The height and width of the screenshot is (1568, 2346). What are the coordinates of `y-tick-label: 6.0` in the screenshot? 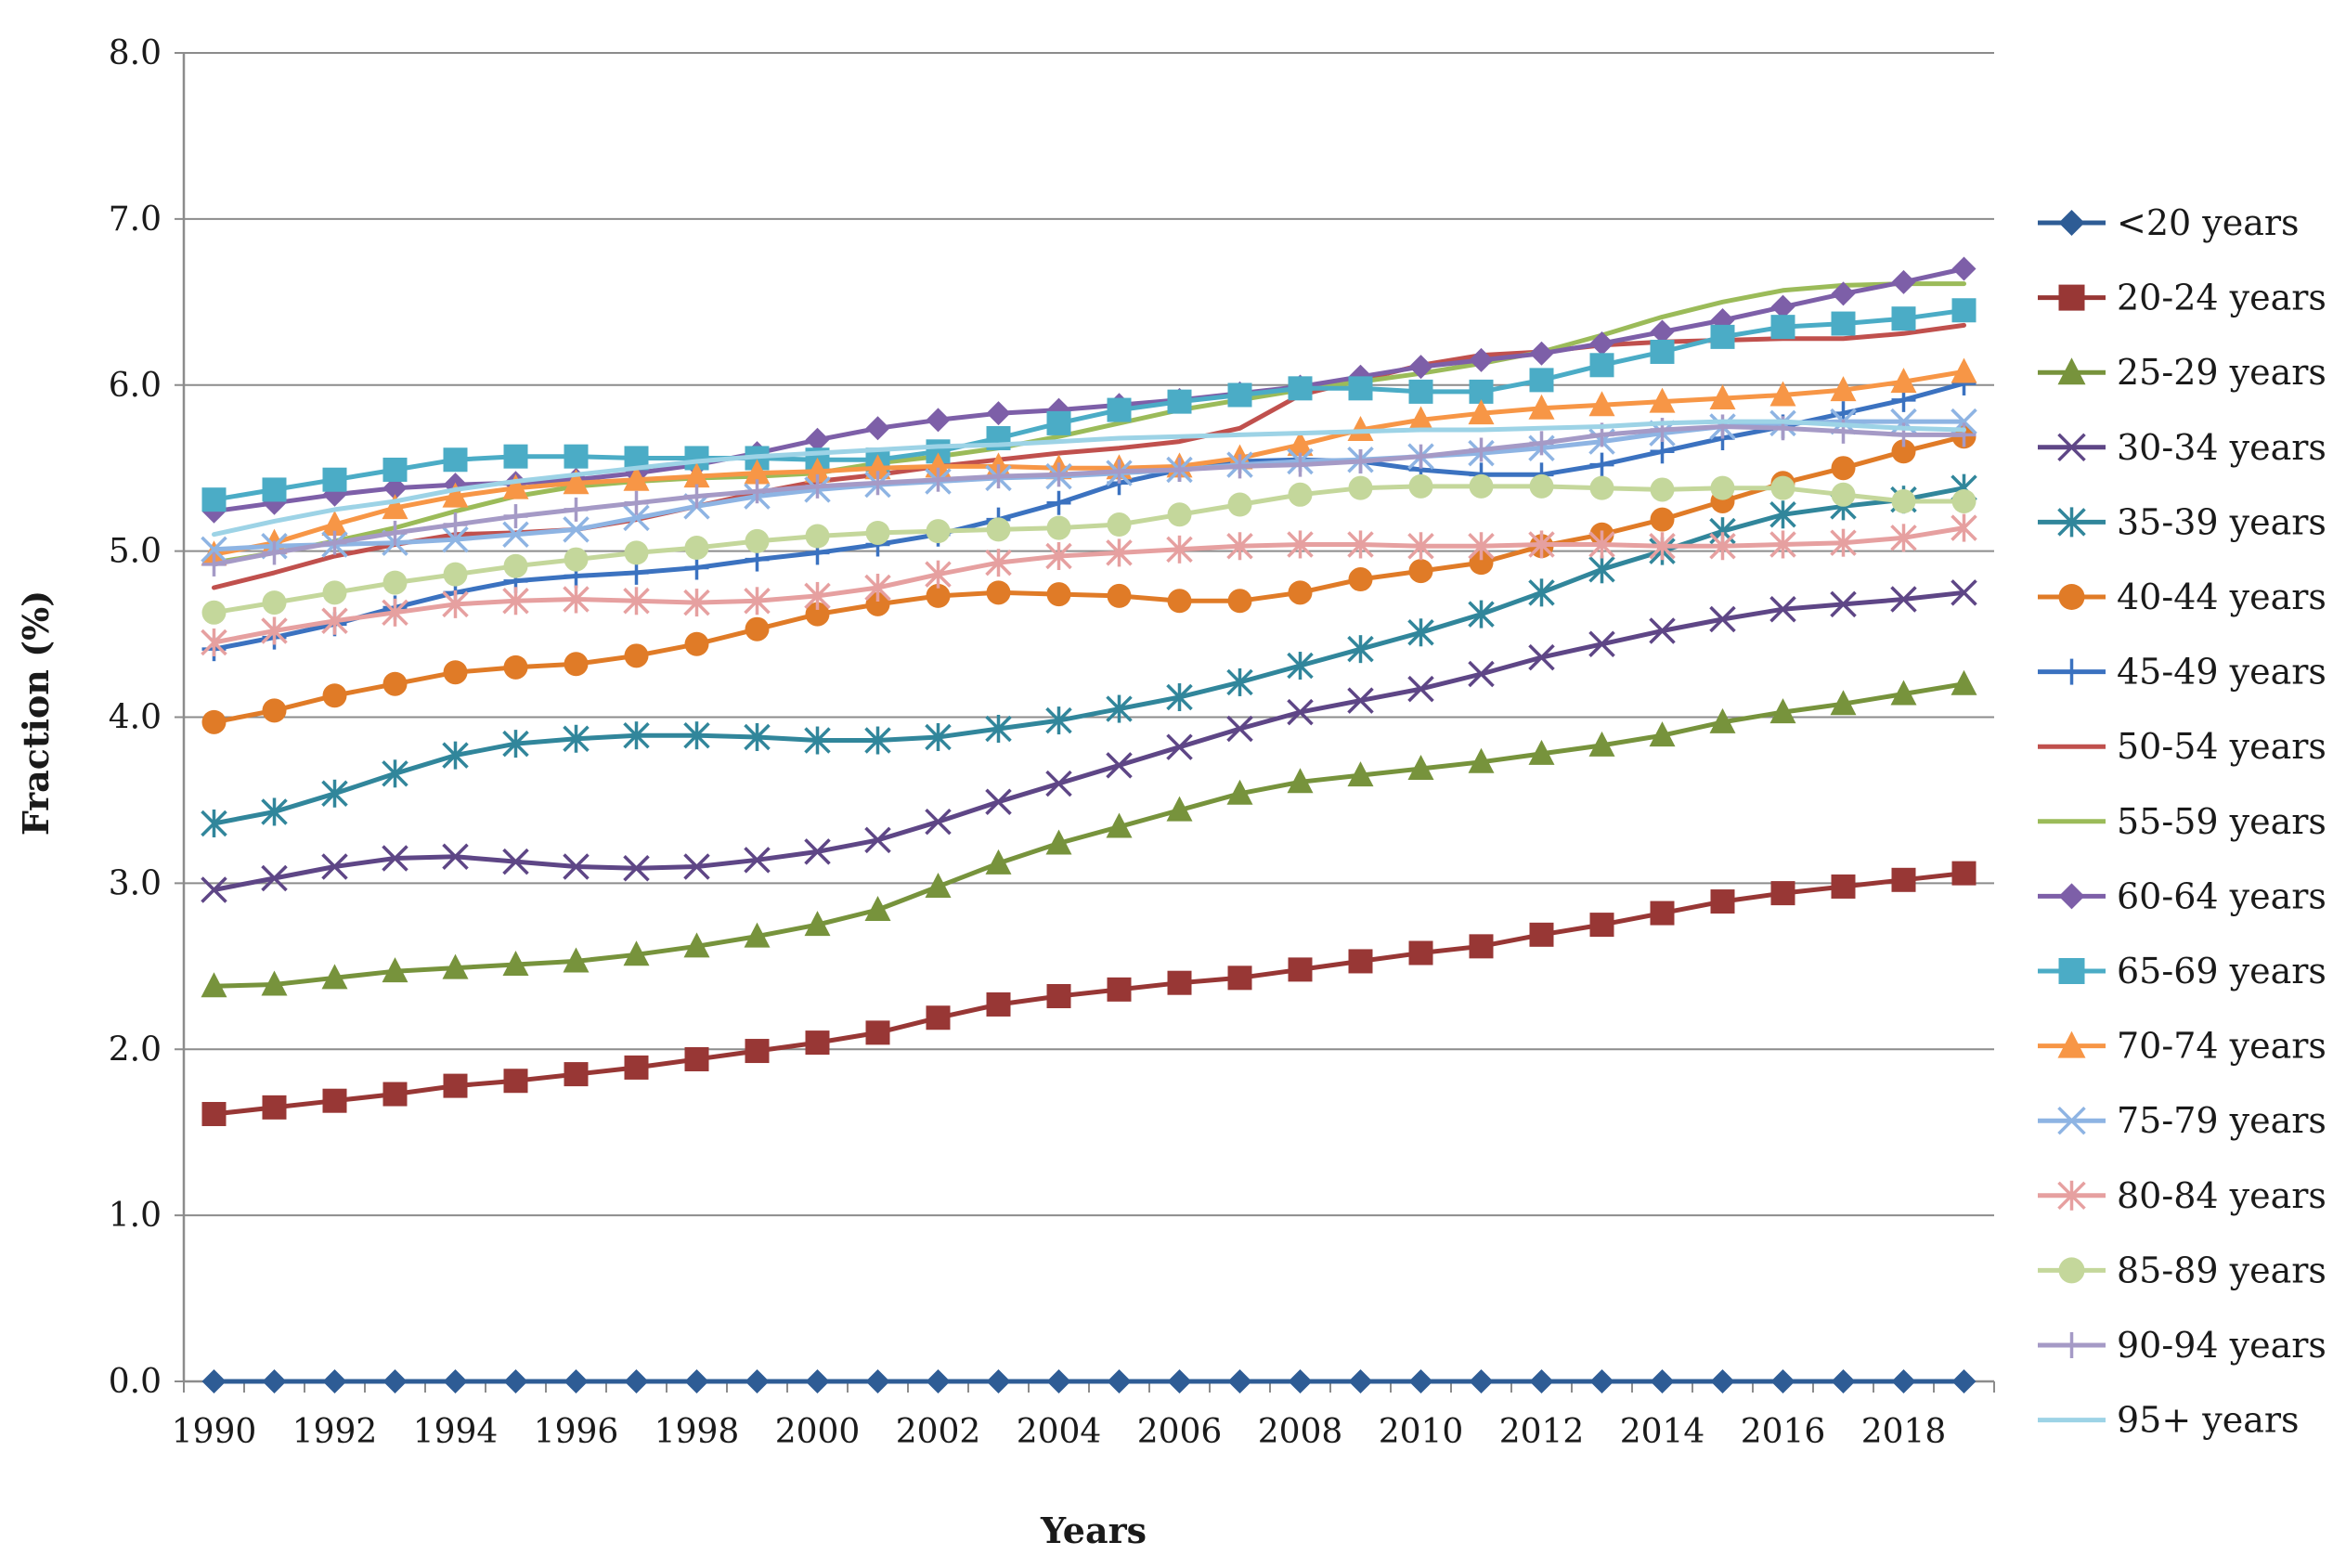 It's located at (135, 386).